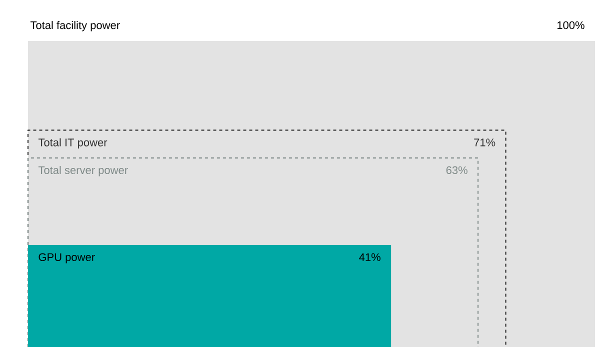  Describe the element at coordinates (571, 25) in the screenshot. I see `data-label: 100%` at that location.